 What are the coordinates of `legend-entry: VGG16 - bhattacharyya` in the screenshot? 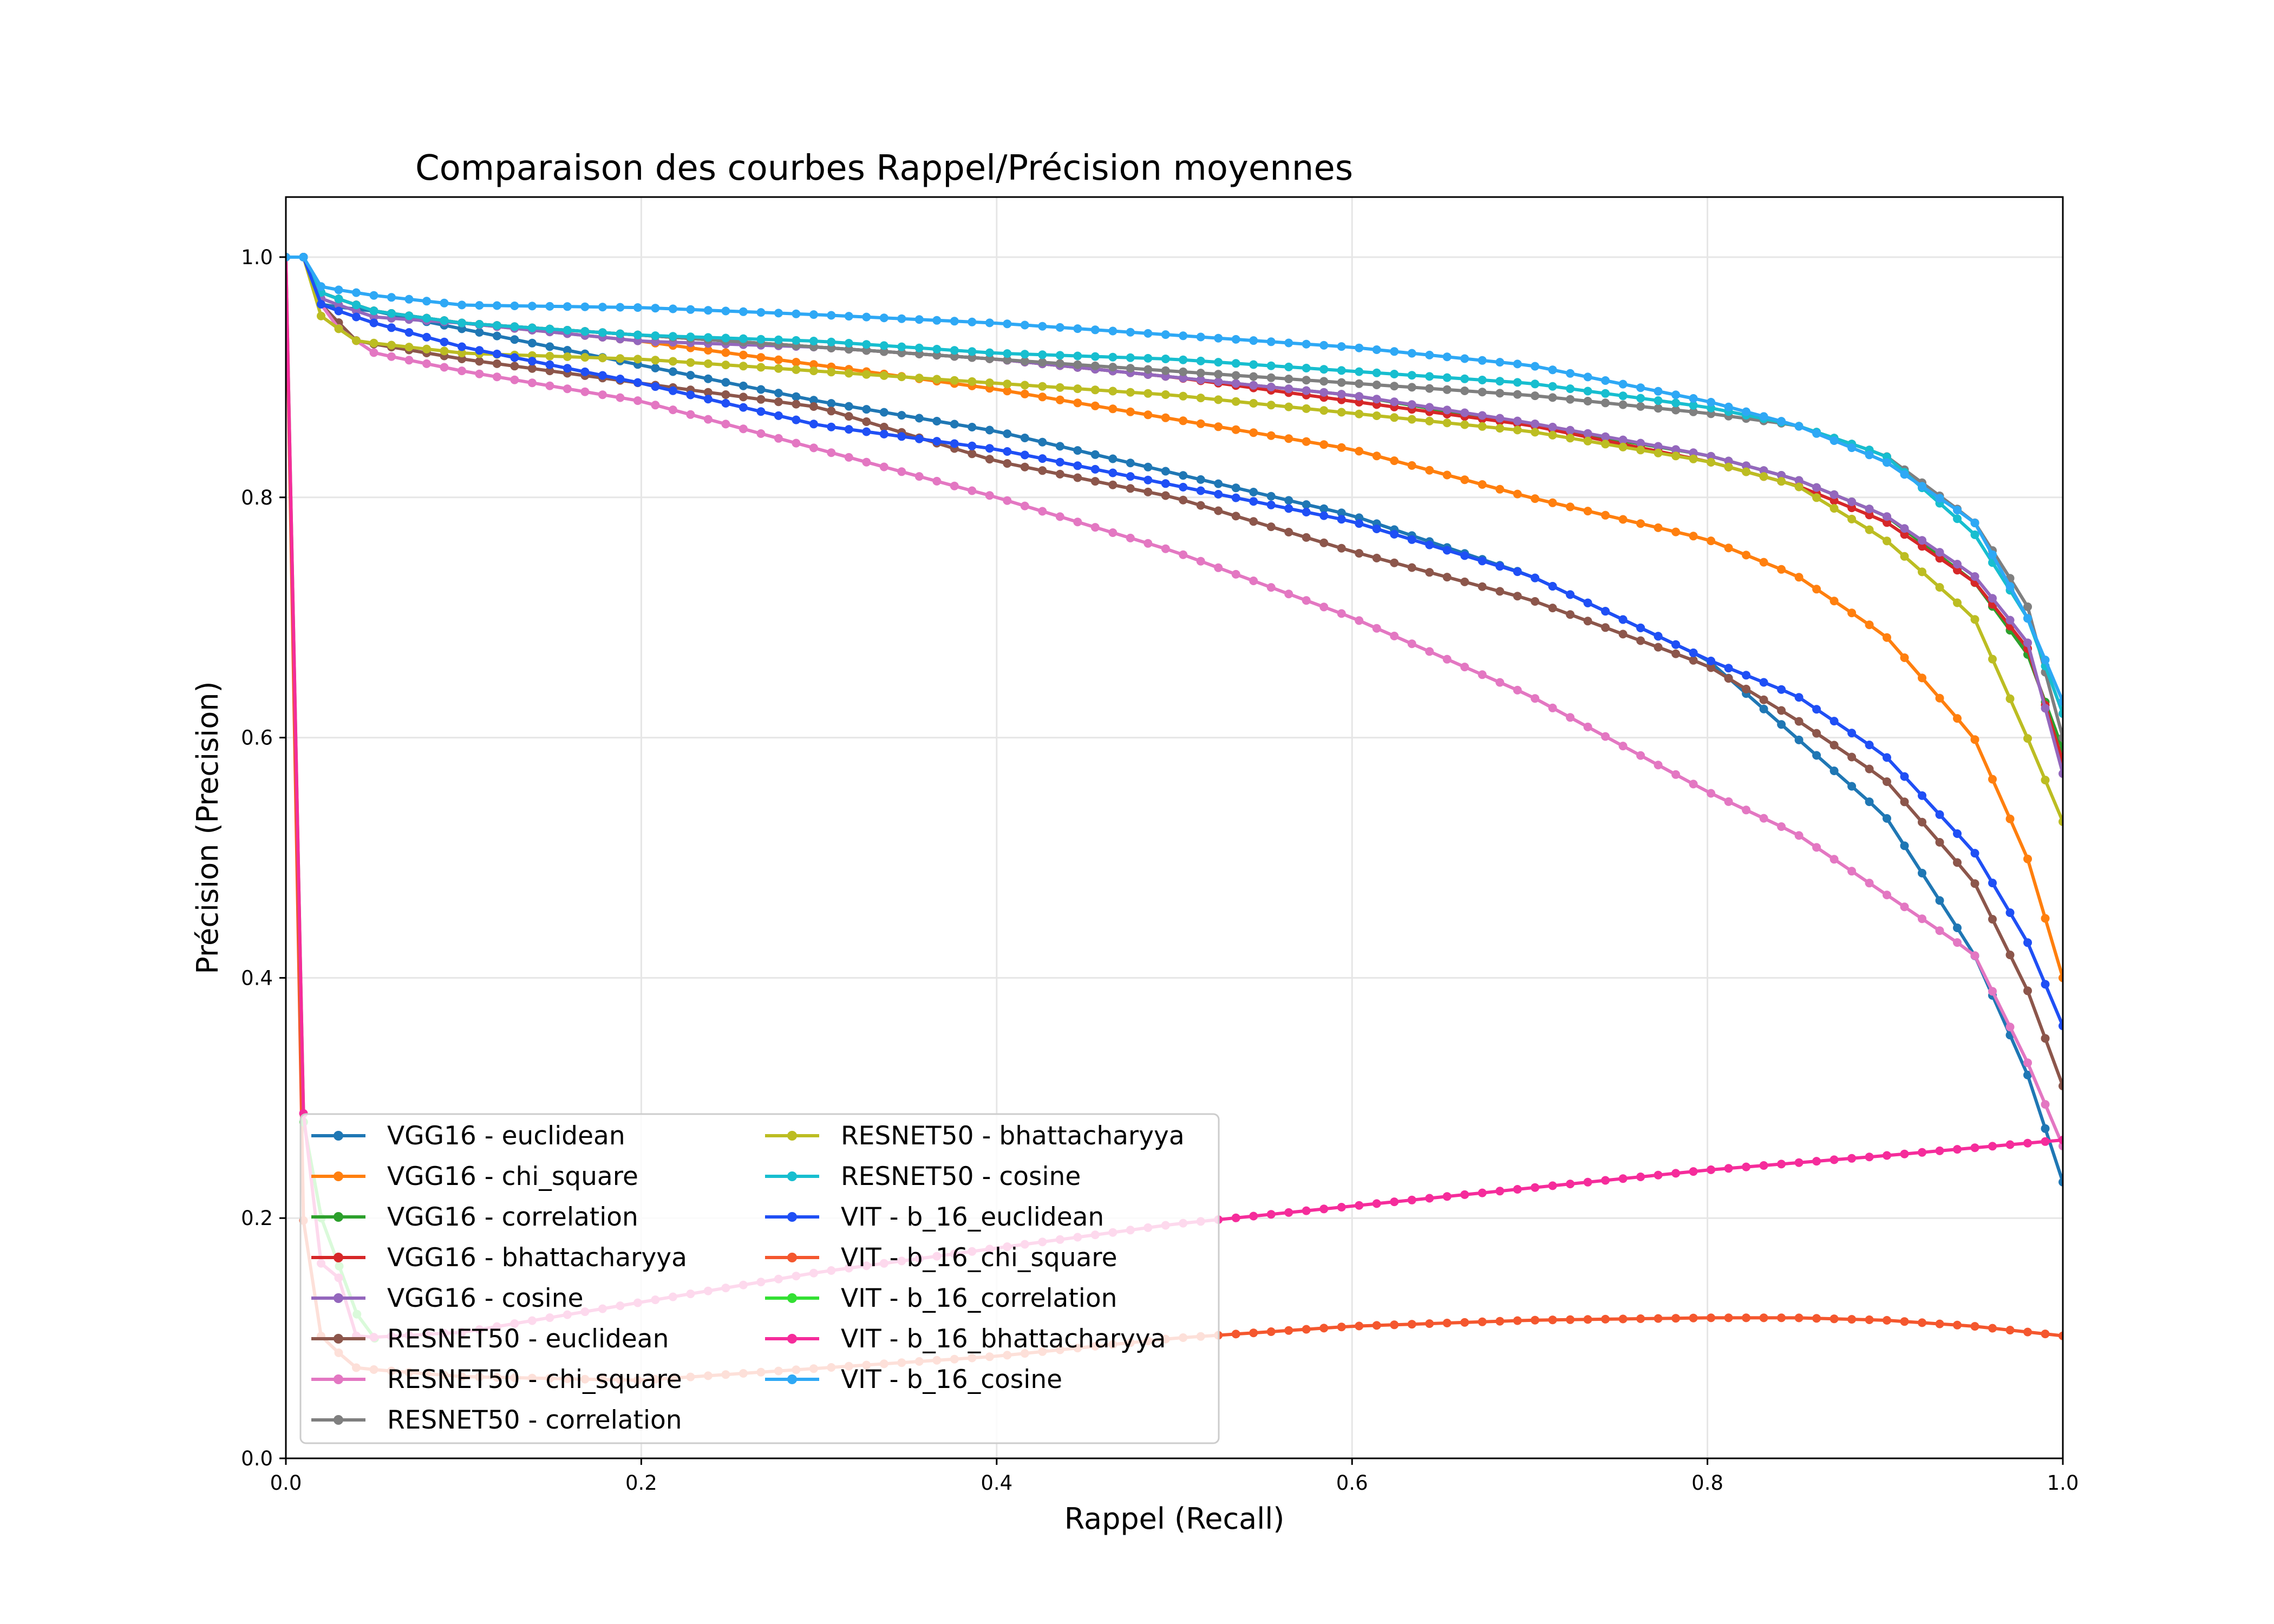 It's located at (499, 1258).